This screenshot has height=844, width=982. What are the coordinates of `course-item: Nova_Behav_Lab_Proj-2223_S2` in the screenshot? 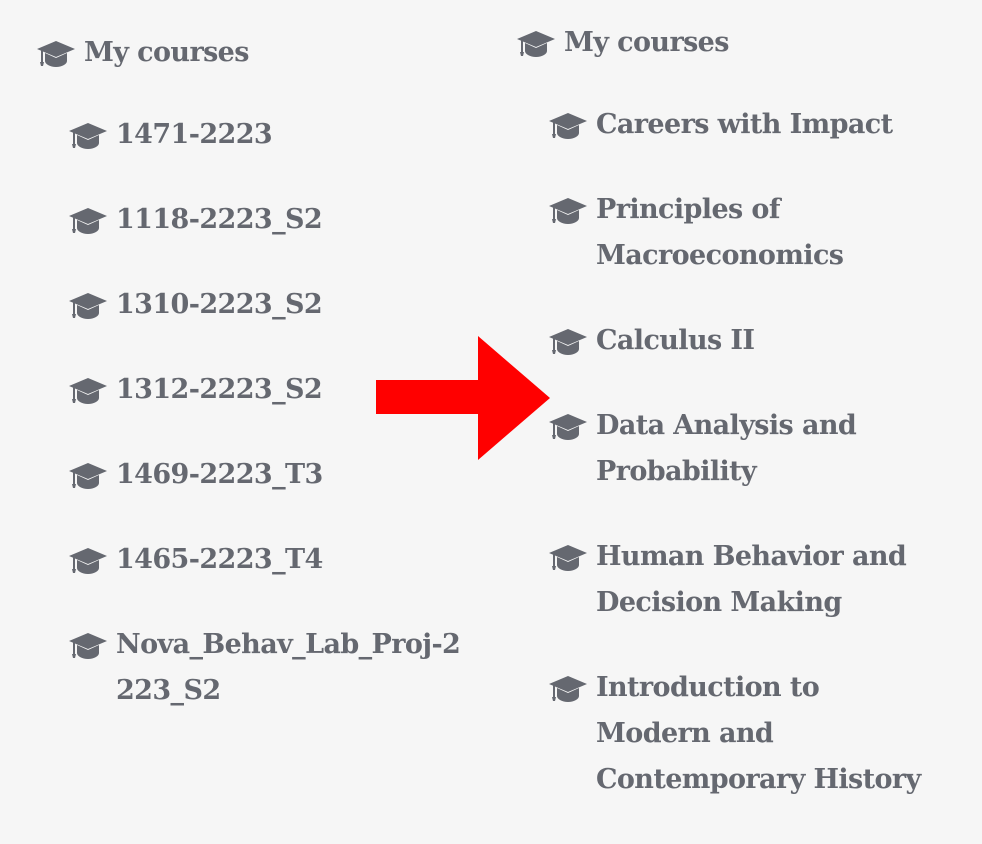 It's located at (272, 668).